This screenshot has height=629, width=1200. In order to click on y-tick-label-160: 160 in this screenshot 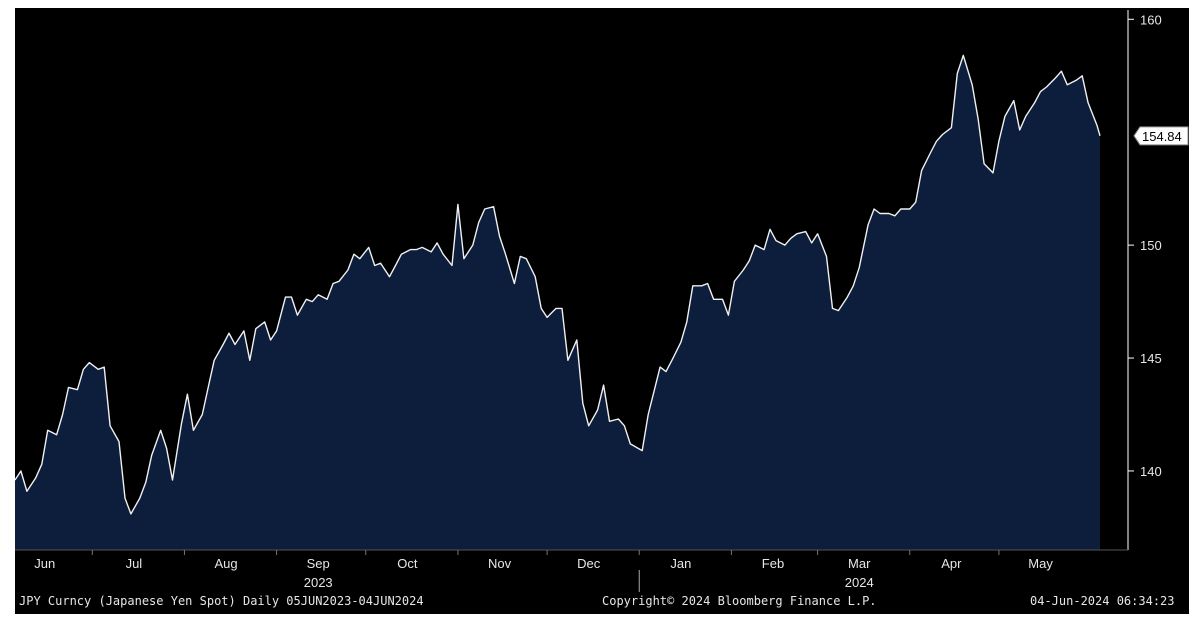, I will do `click(1151, 19)`.